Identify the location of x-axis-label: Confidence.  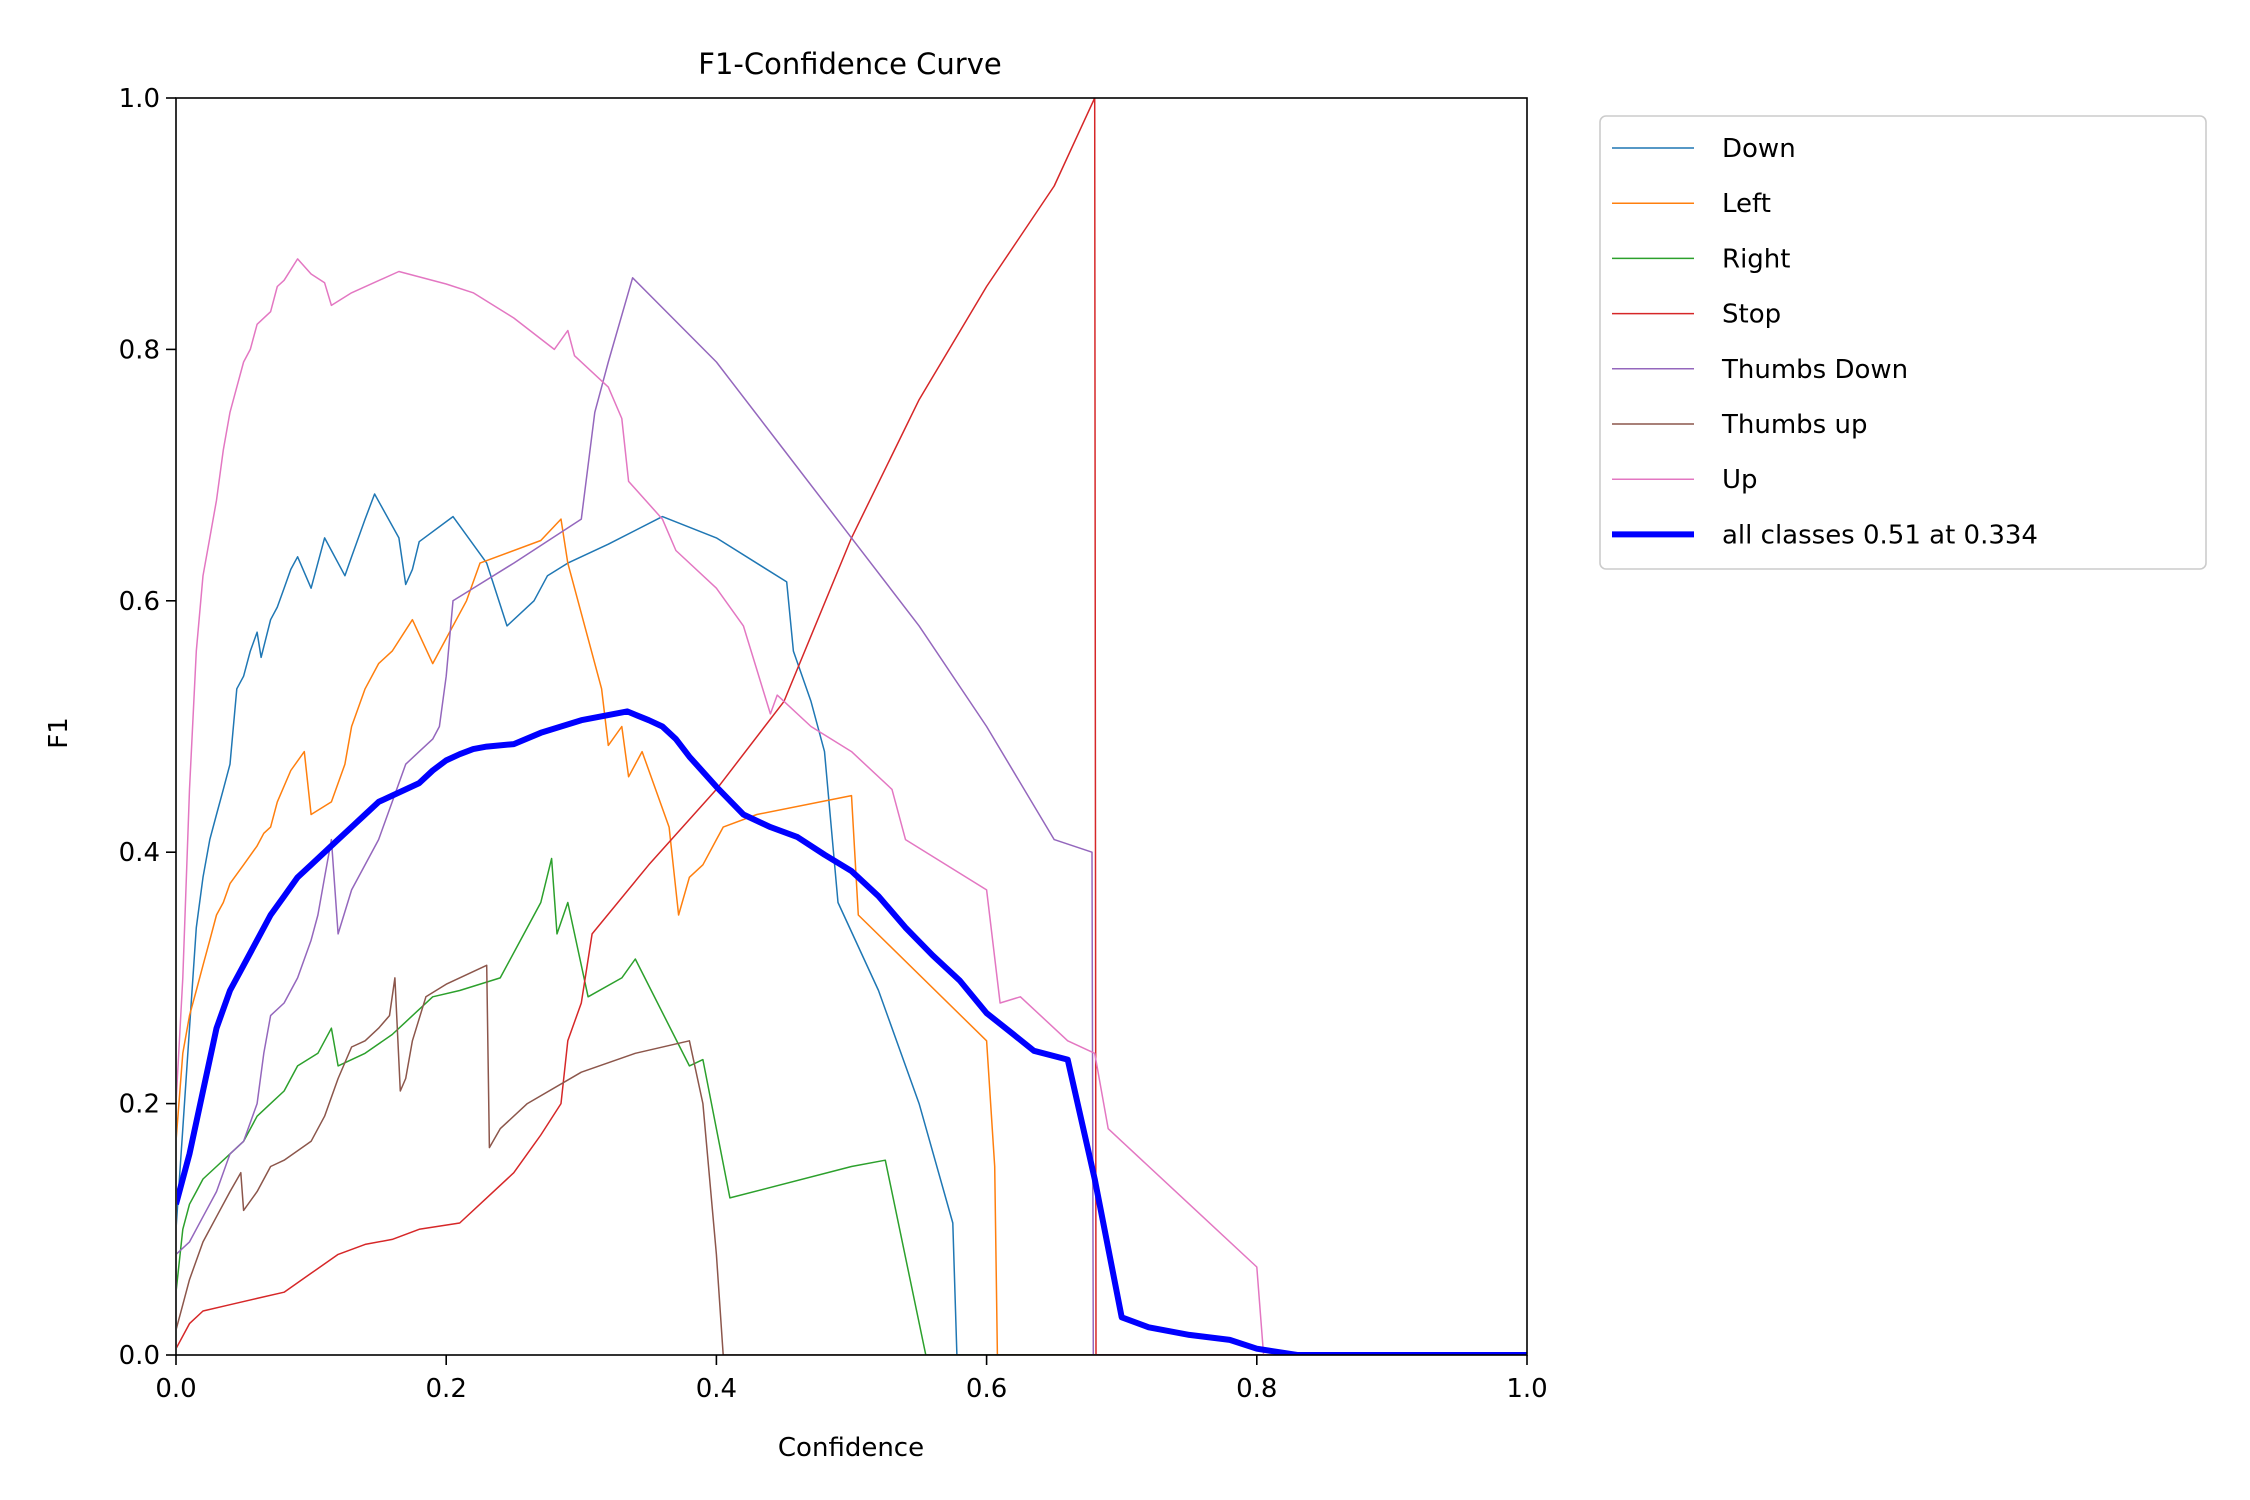
(851, 1448).